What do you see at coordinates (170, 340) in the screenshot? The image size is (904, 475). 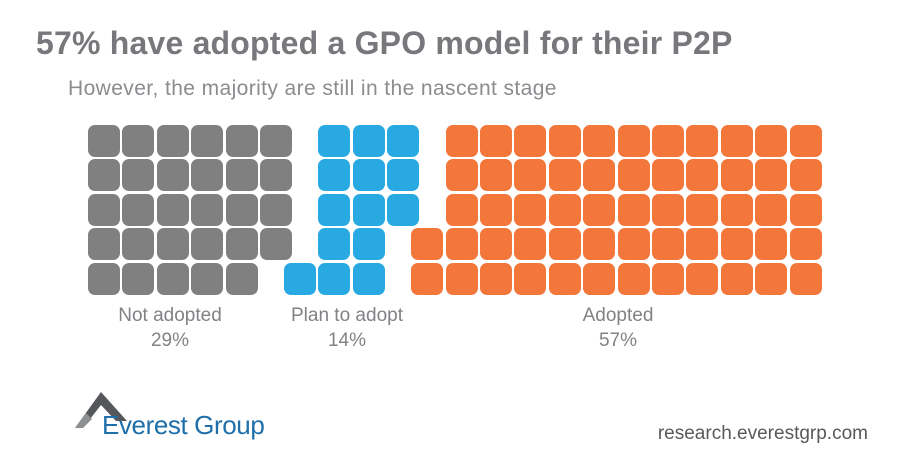 I see `category-percentage: 29%` at bounding box center [170, 340].